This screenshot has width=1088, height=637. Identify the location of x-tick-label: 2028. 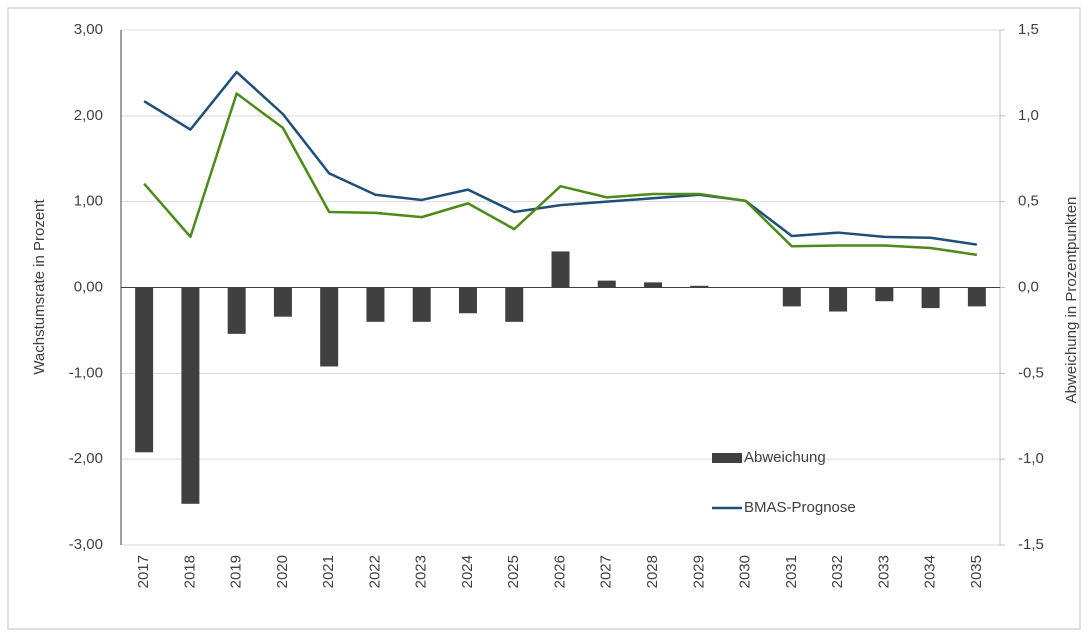
(652, 571).